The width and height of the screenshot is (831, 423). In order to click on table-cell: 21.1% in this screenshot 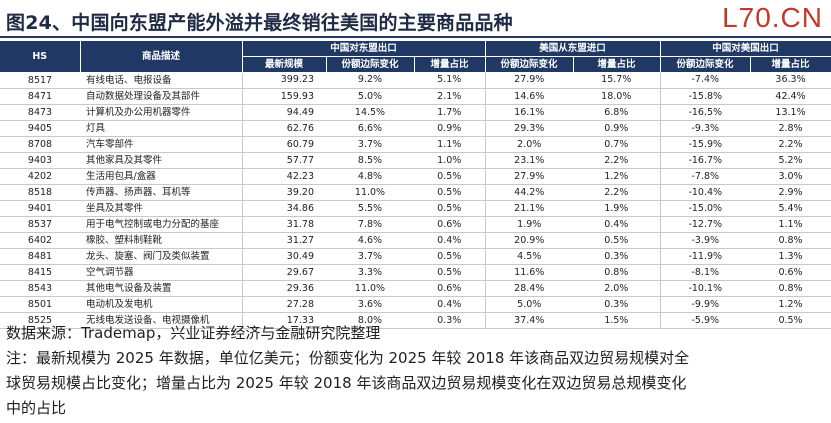, I will do `click(528, 208)`.